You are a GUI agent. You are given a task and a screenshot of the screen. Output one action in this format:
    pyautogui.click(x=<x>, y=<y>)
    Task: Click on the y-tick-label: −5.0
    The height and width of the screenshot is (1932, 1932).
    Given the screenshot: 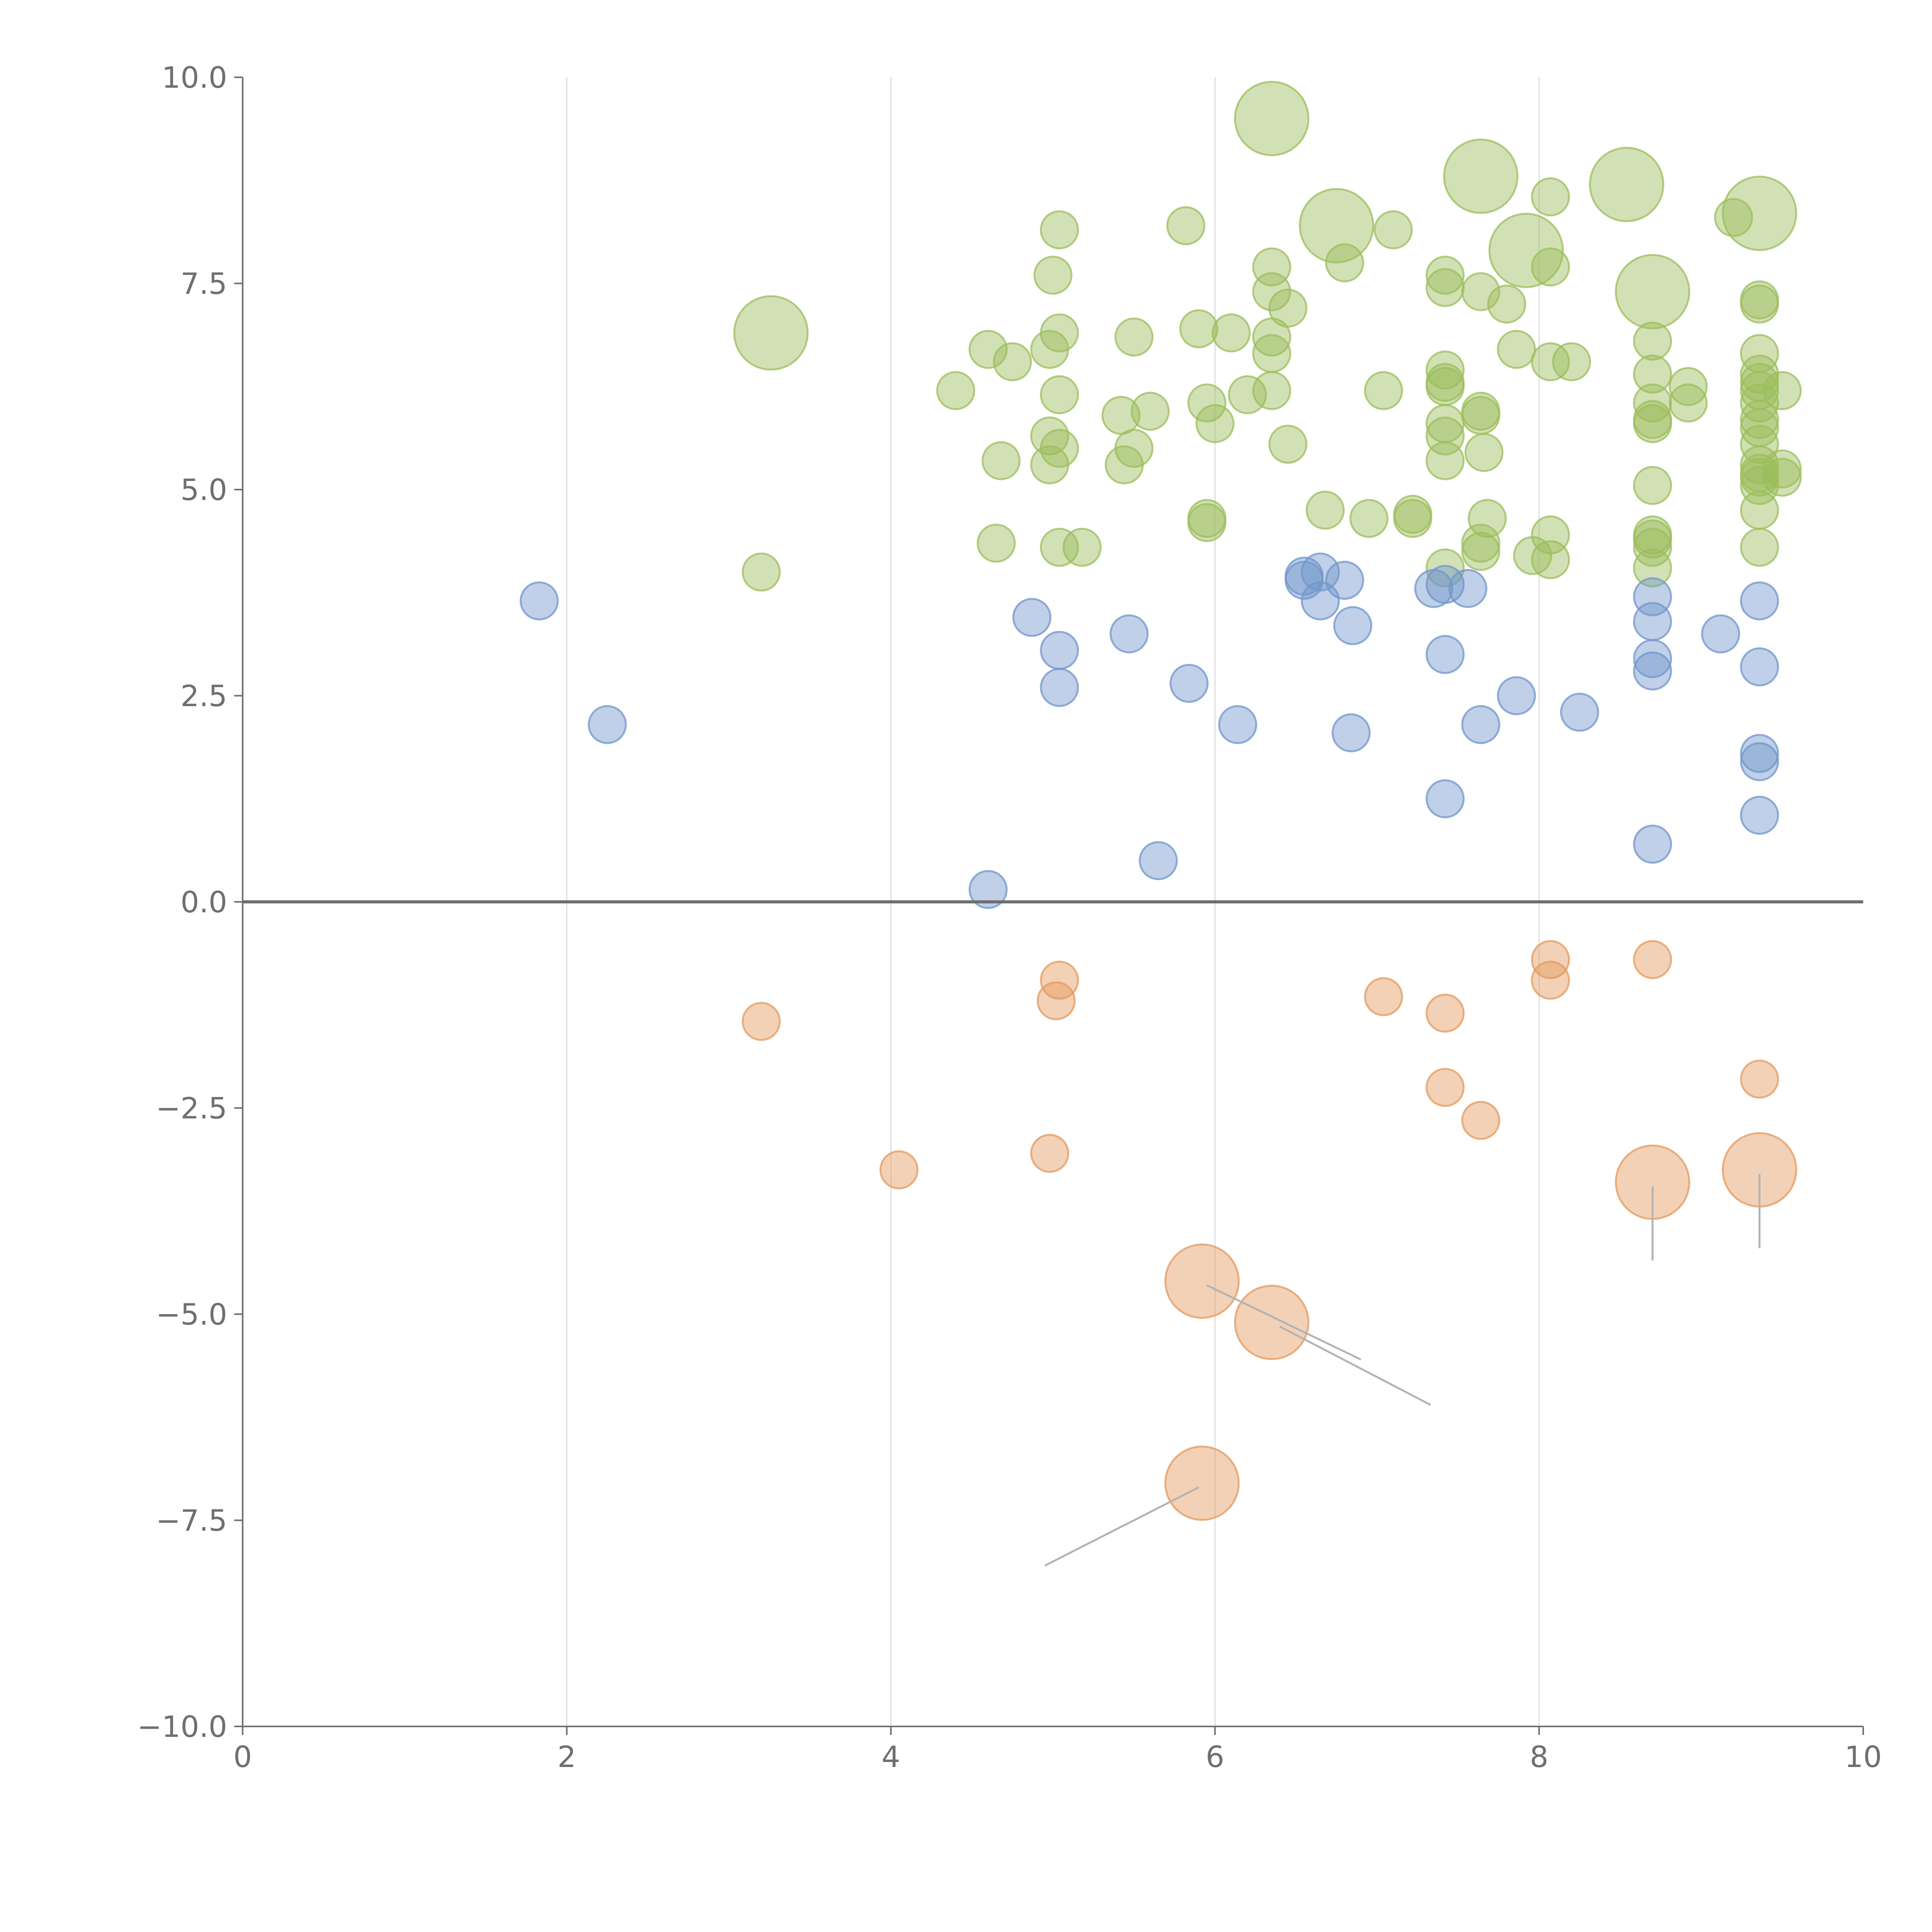 What is the action you would take?
    pyautogui.click(x=192, y=1314)
    